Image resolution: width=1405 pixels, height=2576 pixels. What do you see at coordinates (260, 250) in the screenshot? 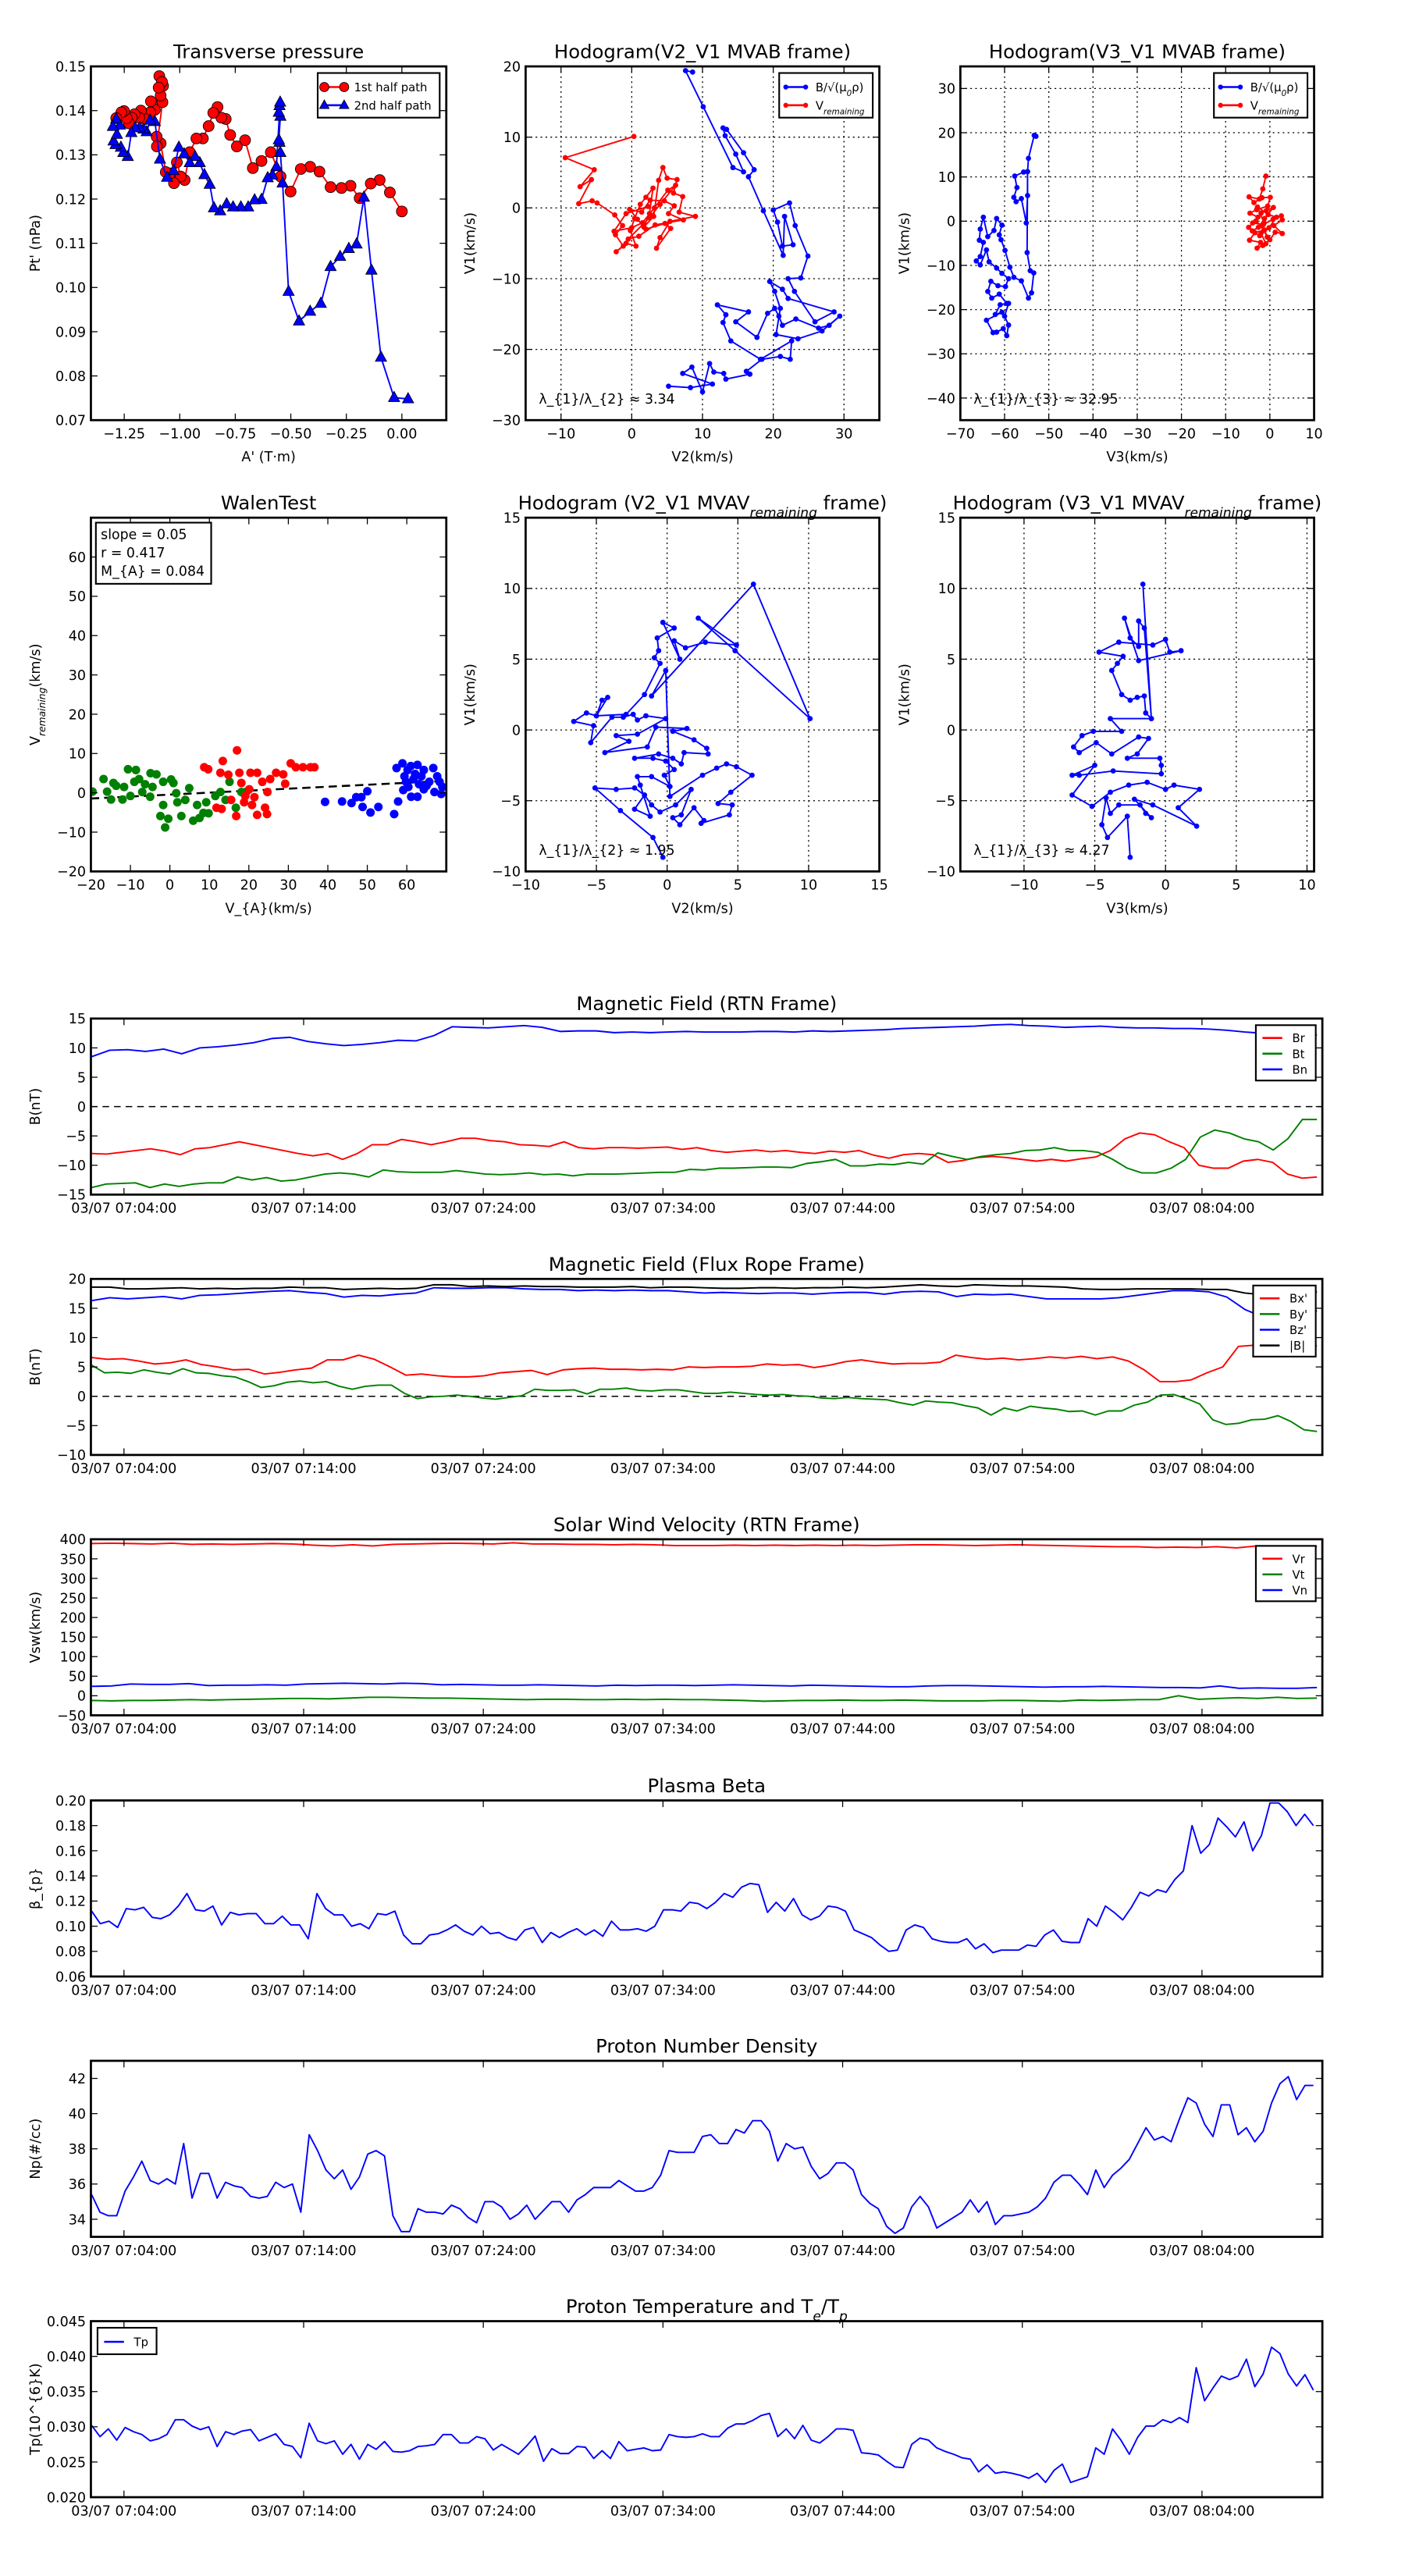
I see `series-2nd-half-path` at bounding box center [260, 250].